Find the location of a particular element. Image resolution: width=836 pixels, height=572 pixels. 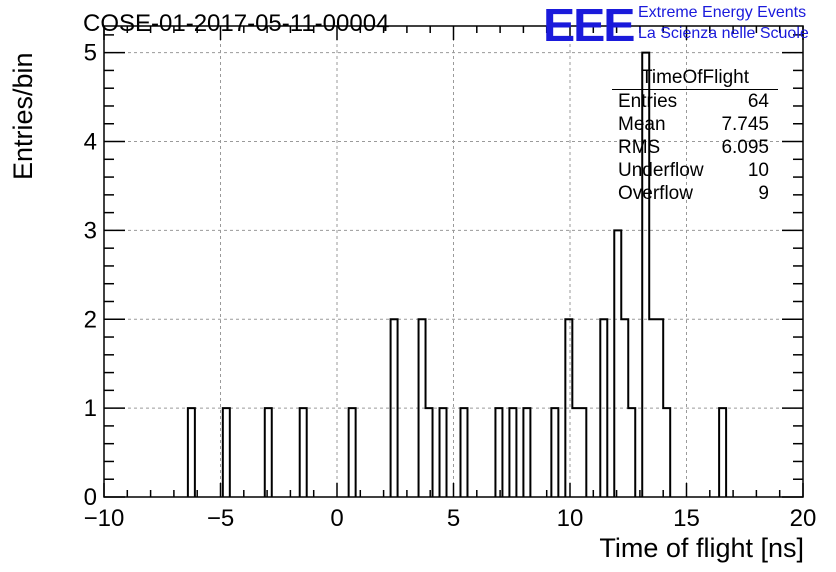

stats-row-rms: RMS 6.095 is located at coordinates (695, 147).